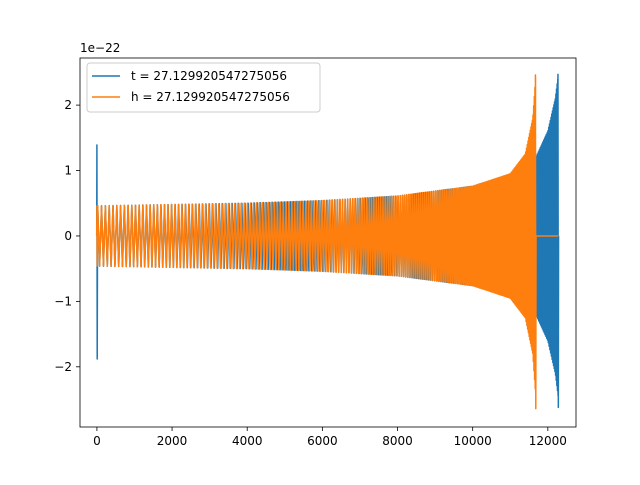  I want to click on y-tick-label: 2, so click(68, 105).